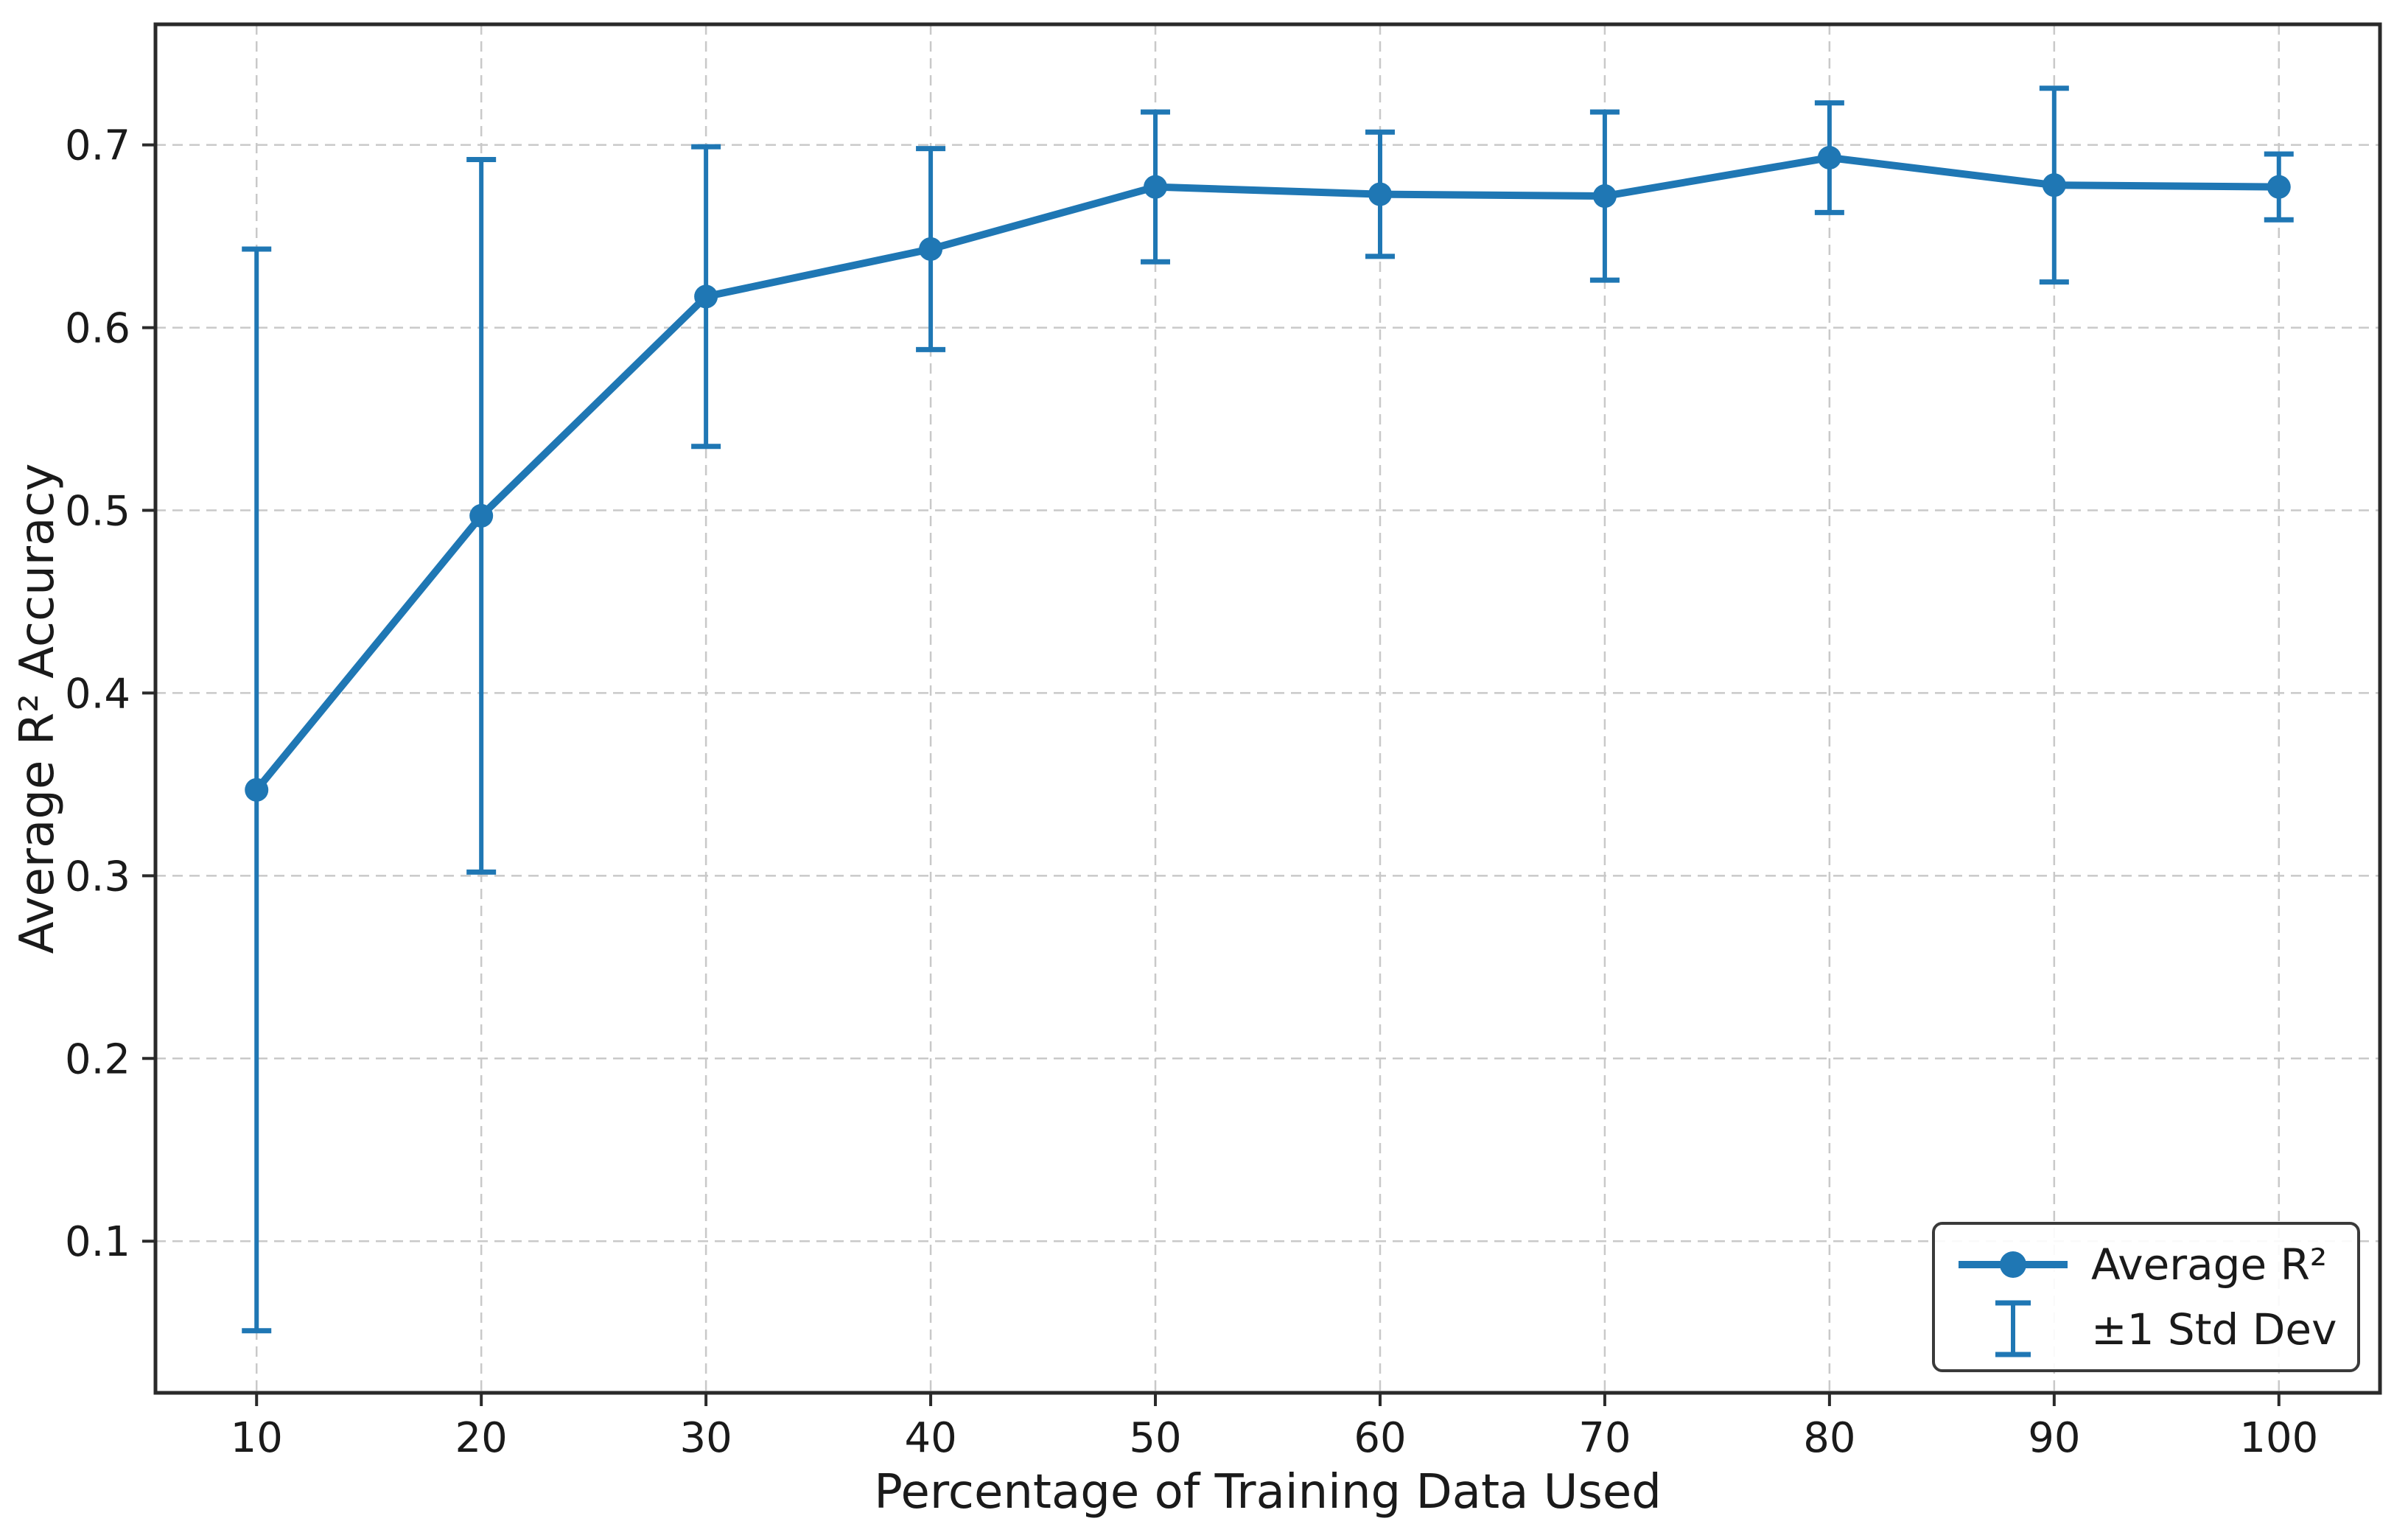  Describe the element at coordinates (1829, 1438) in the screenshot. I see `x-tick-label: 80` at that location.